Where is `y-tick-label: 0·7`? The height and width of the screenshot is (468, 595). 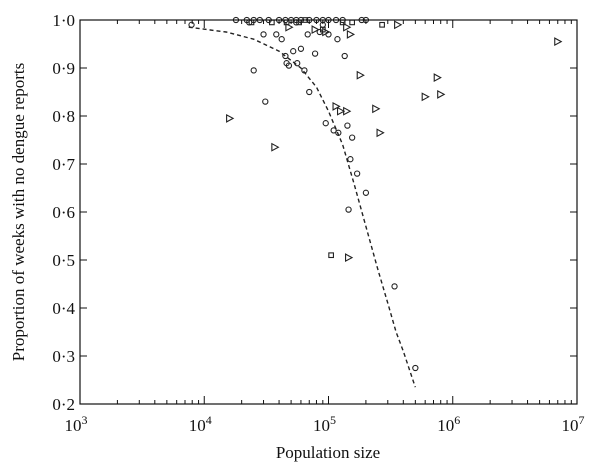
y-tick-label: 0·7 is located at coordinates (63, 164).